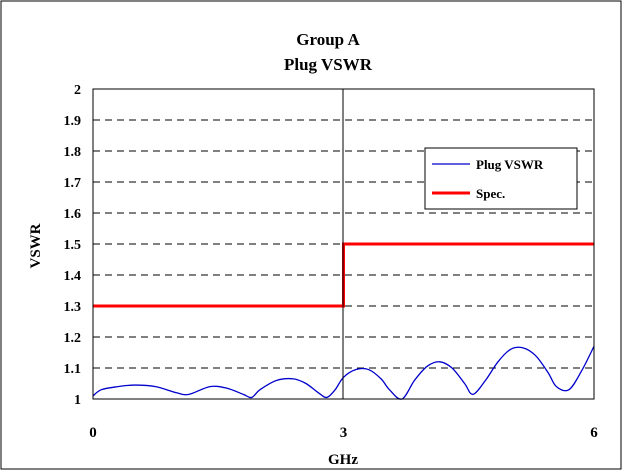  I want to click on legend-box, so click(501, 178).